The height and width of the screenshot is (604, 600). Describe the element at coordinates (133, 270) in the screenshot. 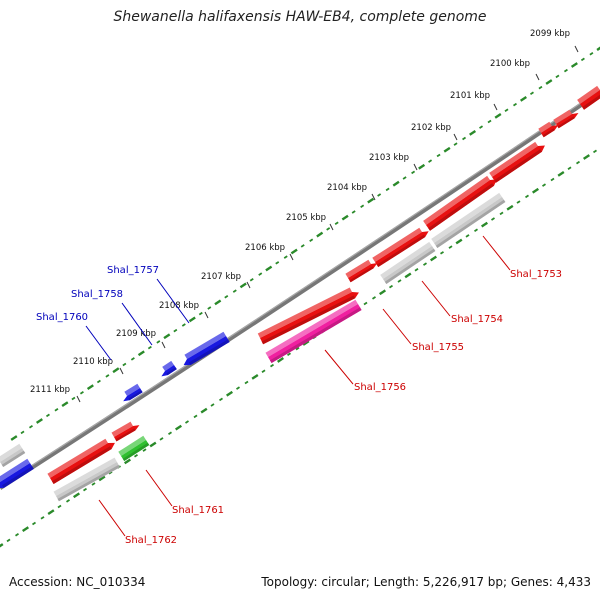

I see `gene-label-shal-1757: Shal_1757` at that location.